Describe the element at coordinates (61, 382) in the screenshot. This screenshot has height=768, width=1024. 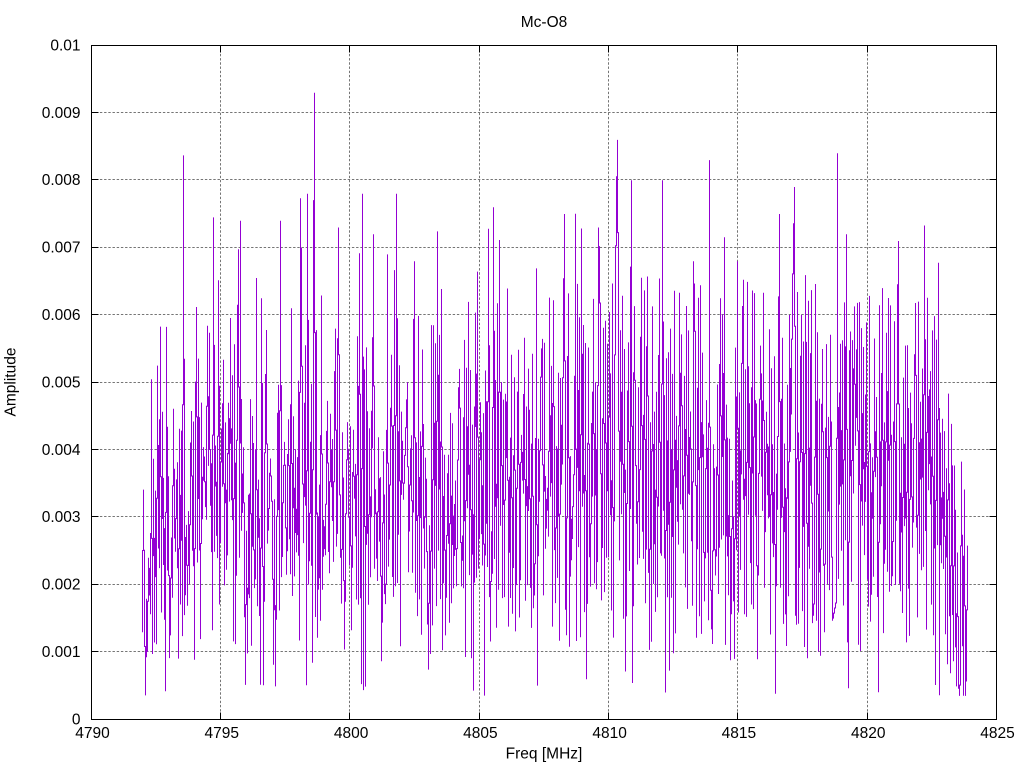
I see `svg-text: 0.005` at that location.